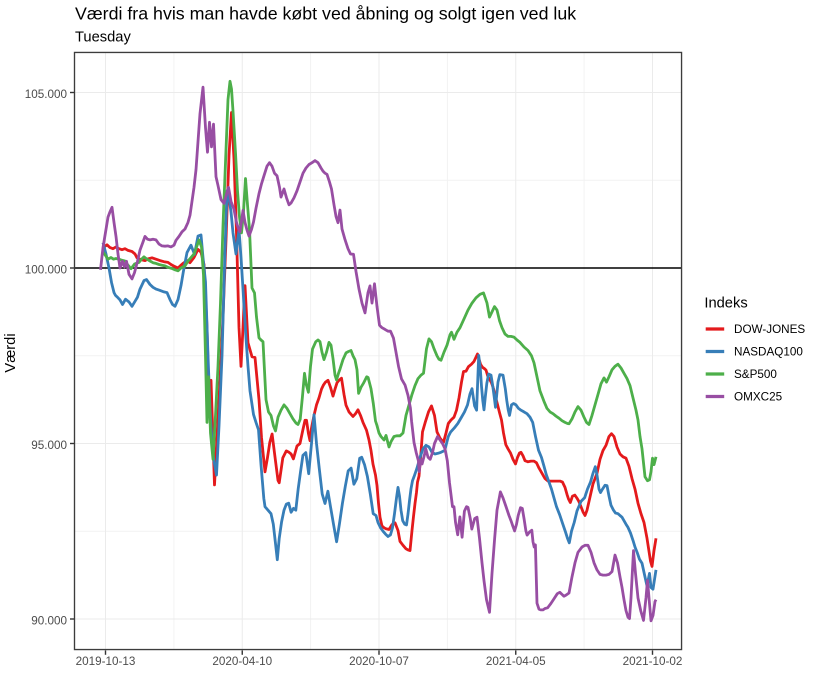 The width and height of the screenshot is (814, 680). I want to click on svg-text: OMXC25, so click(758, 397).